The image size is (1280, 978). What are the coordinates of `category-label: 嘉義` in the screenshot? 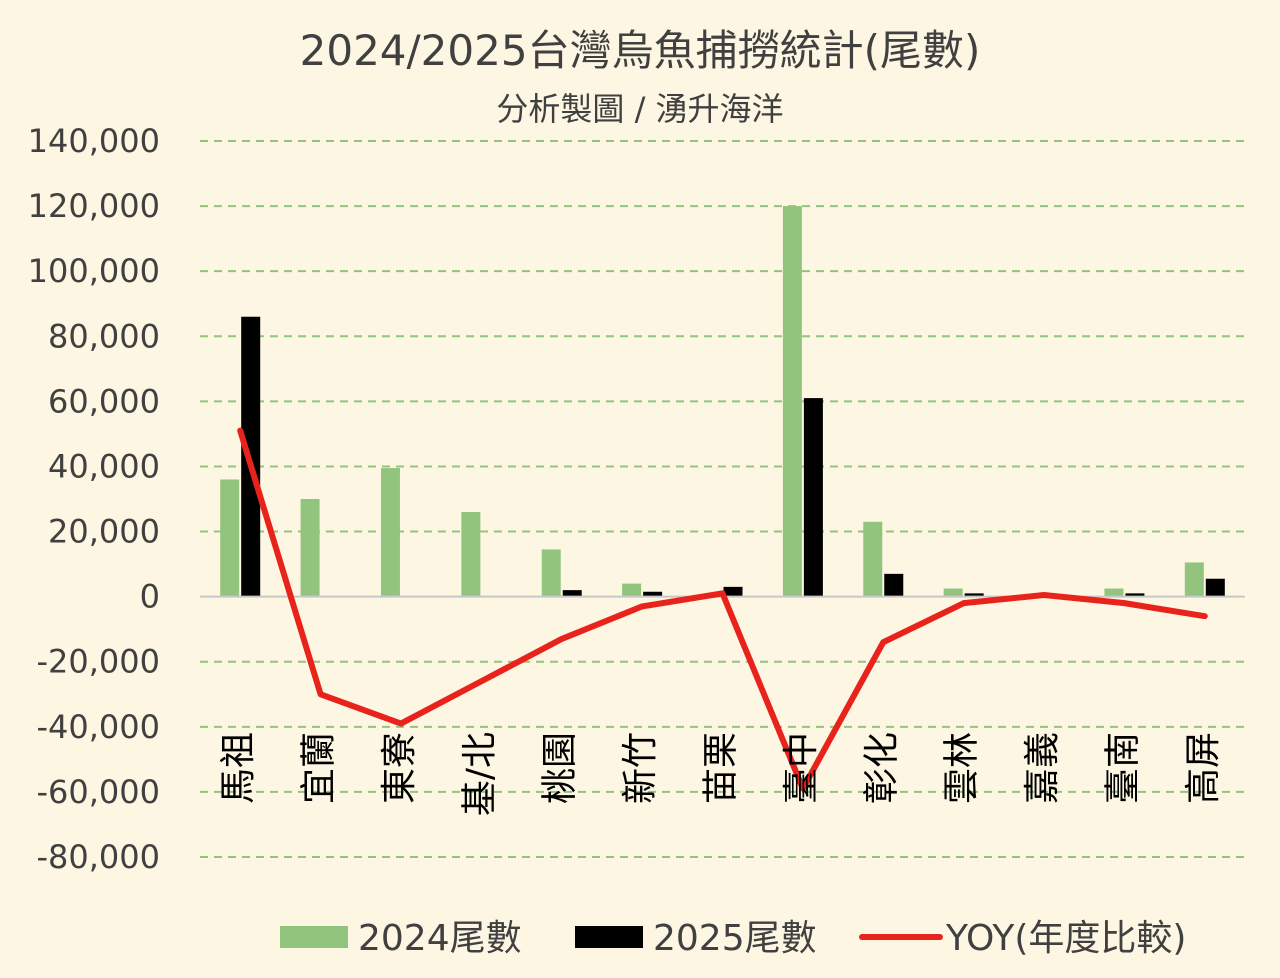 It's located at (1042, 768).